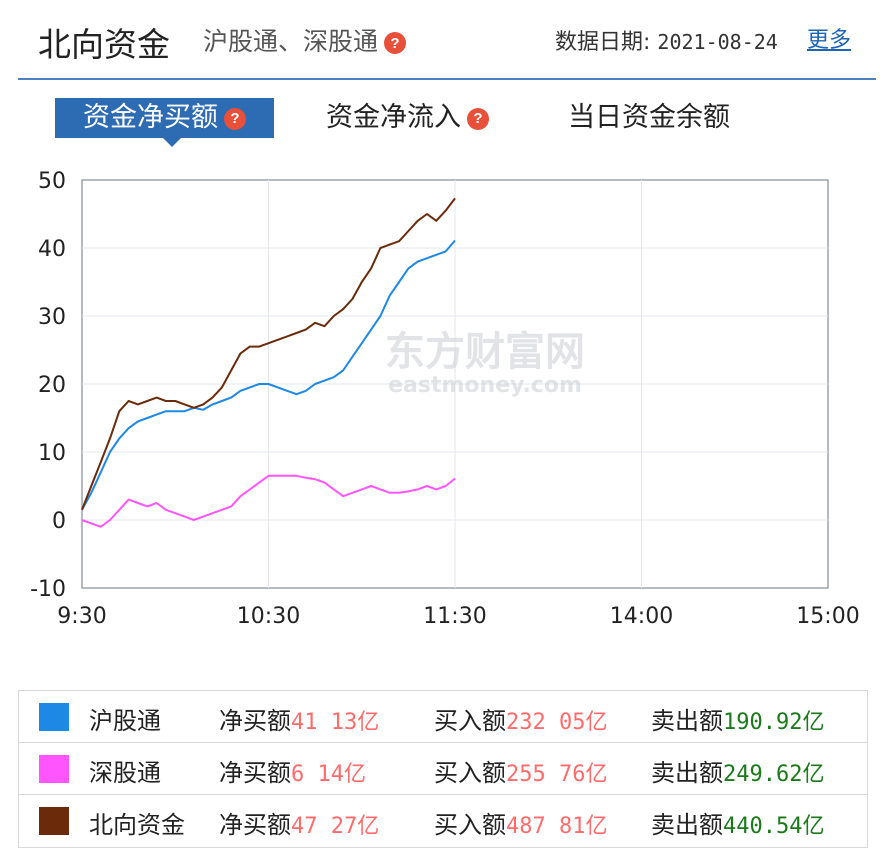 The image size is (894, 858). What do you see at coordinates (52, 317) in the screenshot?
I see `y-tick-label: 30` at bounding box center [52, 317].